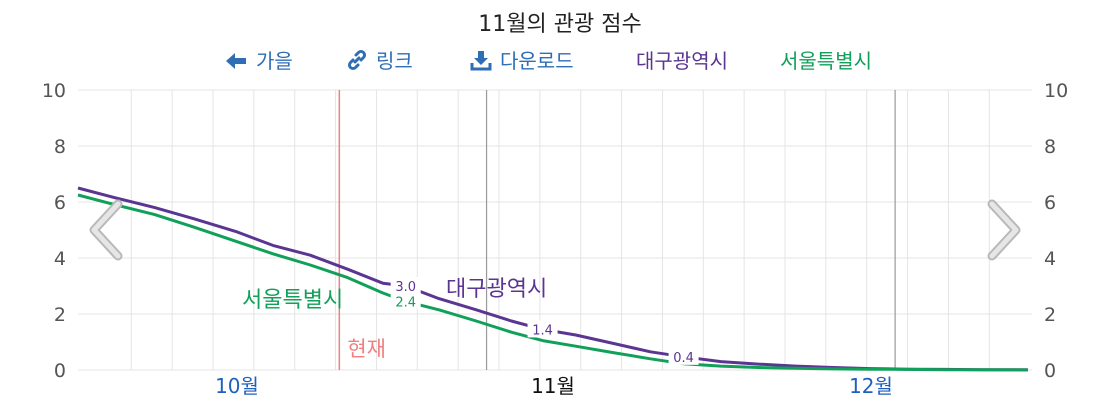  I want to click on point-label: 2.4, so click(405, 302).